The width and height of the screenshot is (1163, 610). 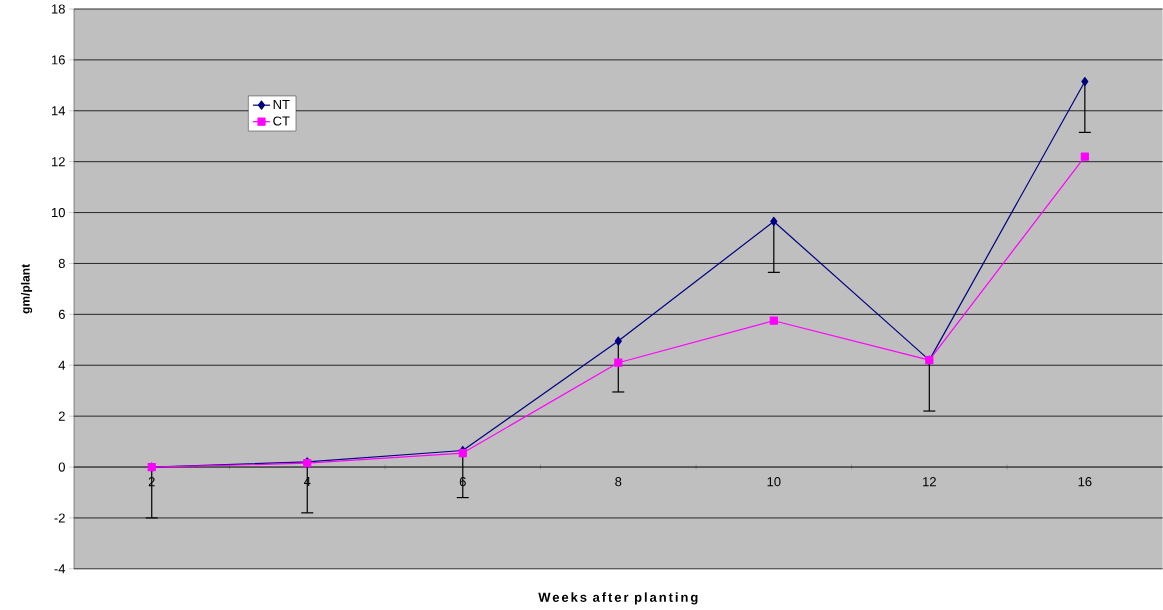 I want to click on x-tick-label: 16, so click(x=1085, y=482).